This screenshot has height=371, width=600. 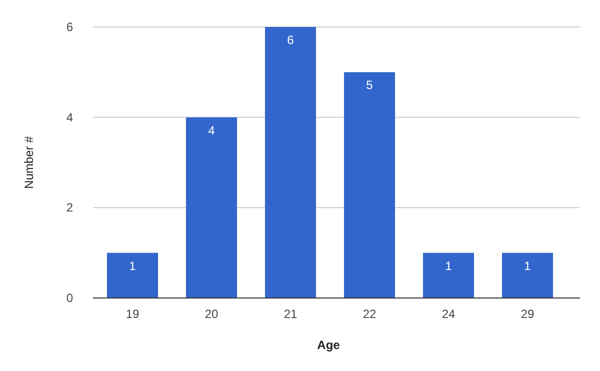 What do you see at coordinates (133, 314) in the screenshot?
I see `x-tick-label: 19` at bounding box center [133, 314].